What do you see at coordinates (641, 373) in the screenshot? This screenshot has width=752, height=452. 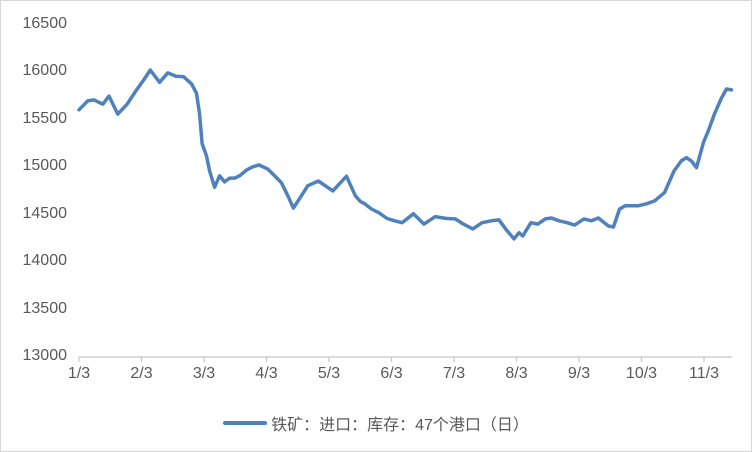 I see `x-axis-label: 10/3` at bounding box center [641, 373].